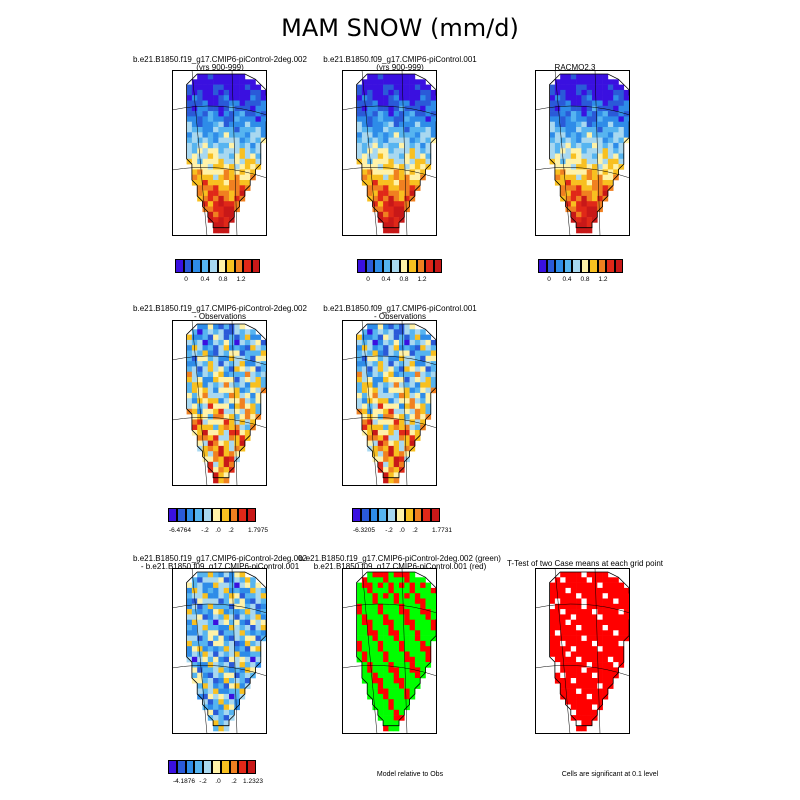 Image resolution: width=800 pixels, height=800 pixels. I want to click on longitude-line, so click(562, 651).